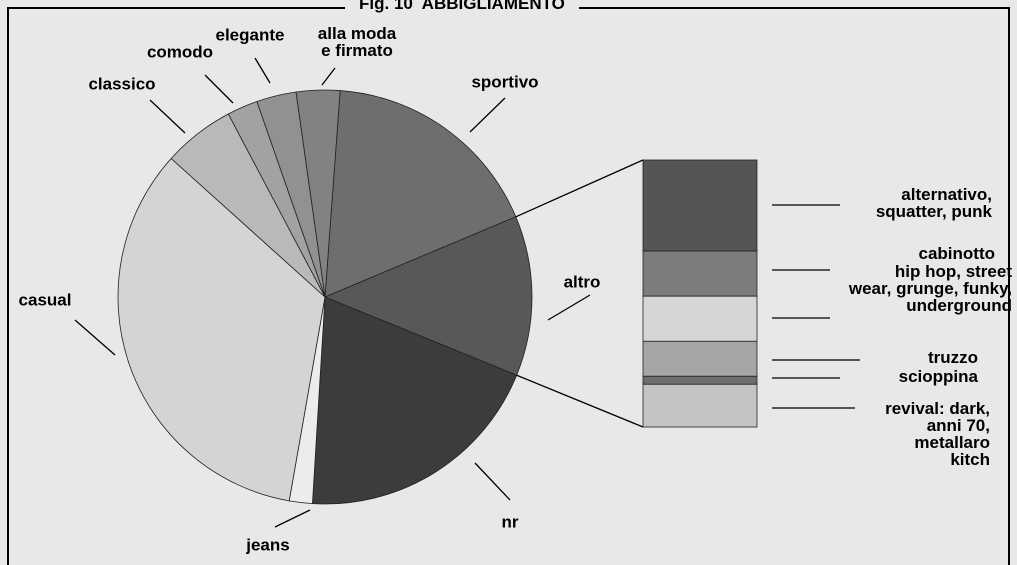  What do you see at coordinates (933, 203) in the screenshot?
I see `label: alternativo, squatter, punk` at bounding box center [933, 203].